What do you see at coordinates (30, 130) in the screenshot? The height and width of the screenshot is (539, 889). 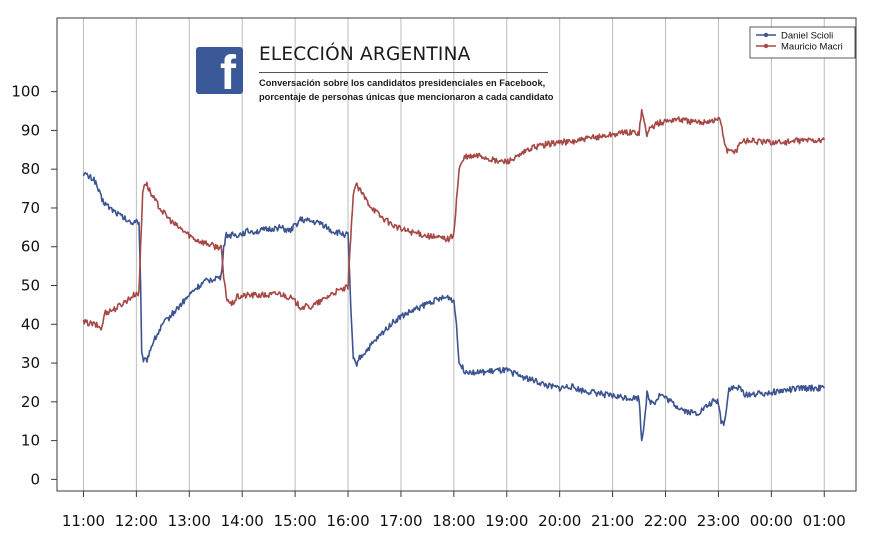 I see `y-tick-label: 90` at bounding box center [30, 130].